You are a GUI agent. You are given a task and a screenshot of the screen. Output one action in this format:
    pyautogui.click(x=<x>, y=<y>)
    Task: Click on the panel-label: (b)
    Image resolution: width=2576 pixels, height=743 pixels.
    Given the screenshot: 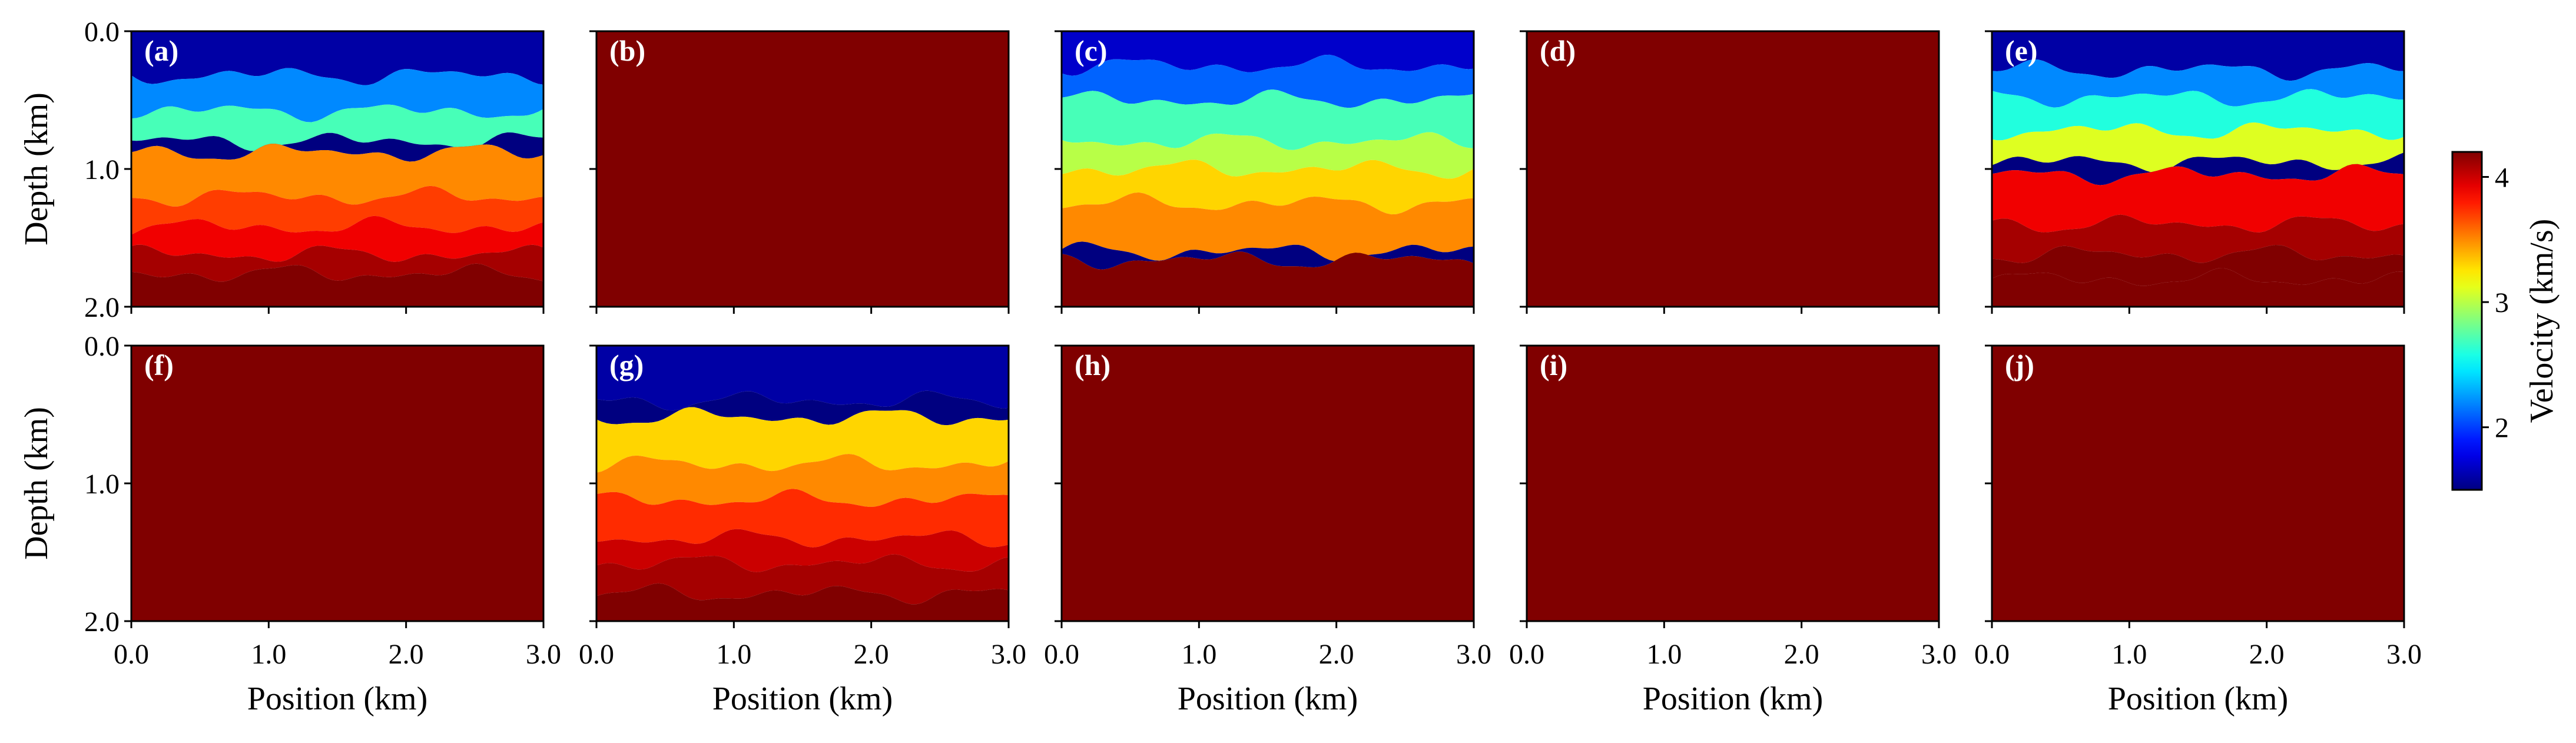 What is the action you would take?
    pyautogui.click(x=627, y=51)
    